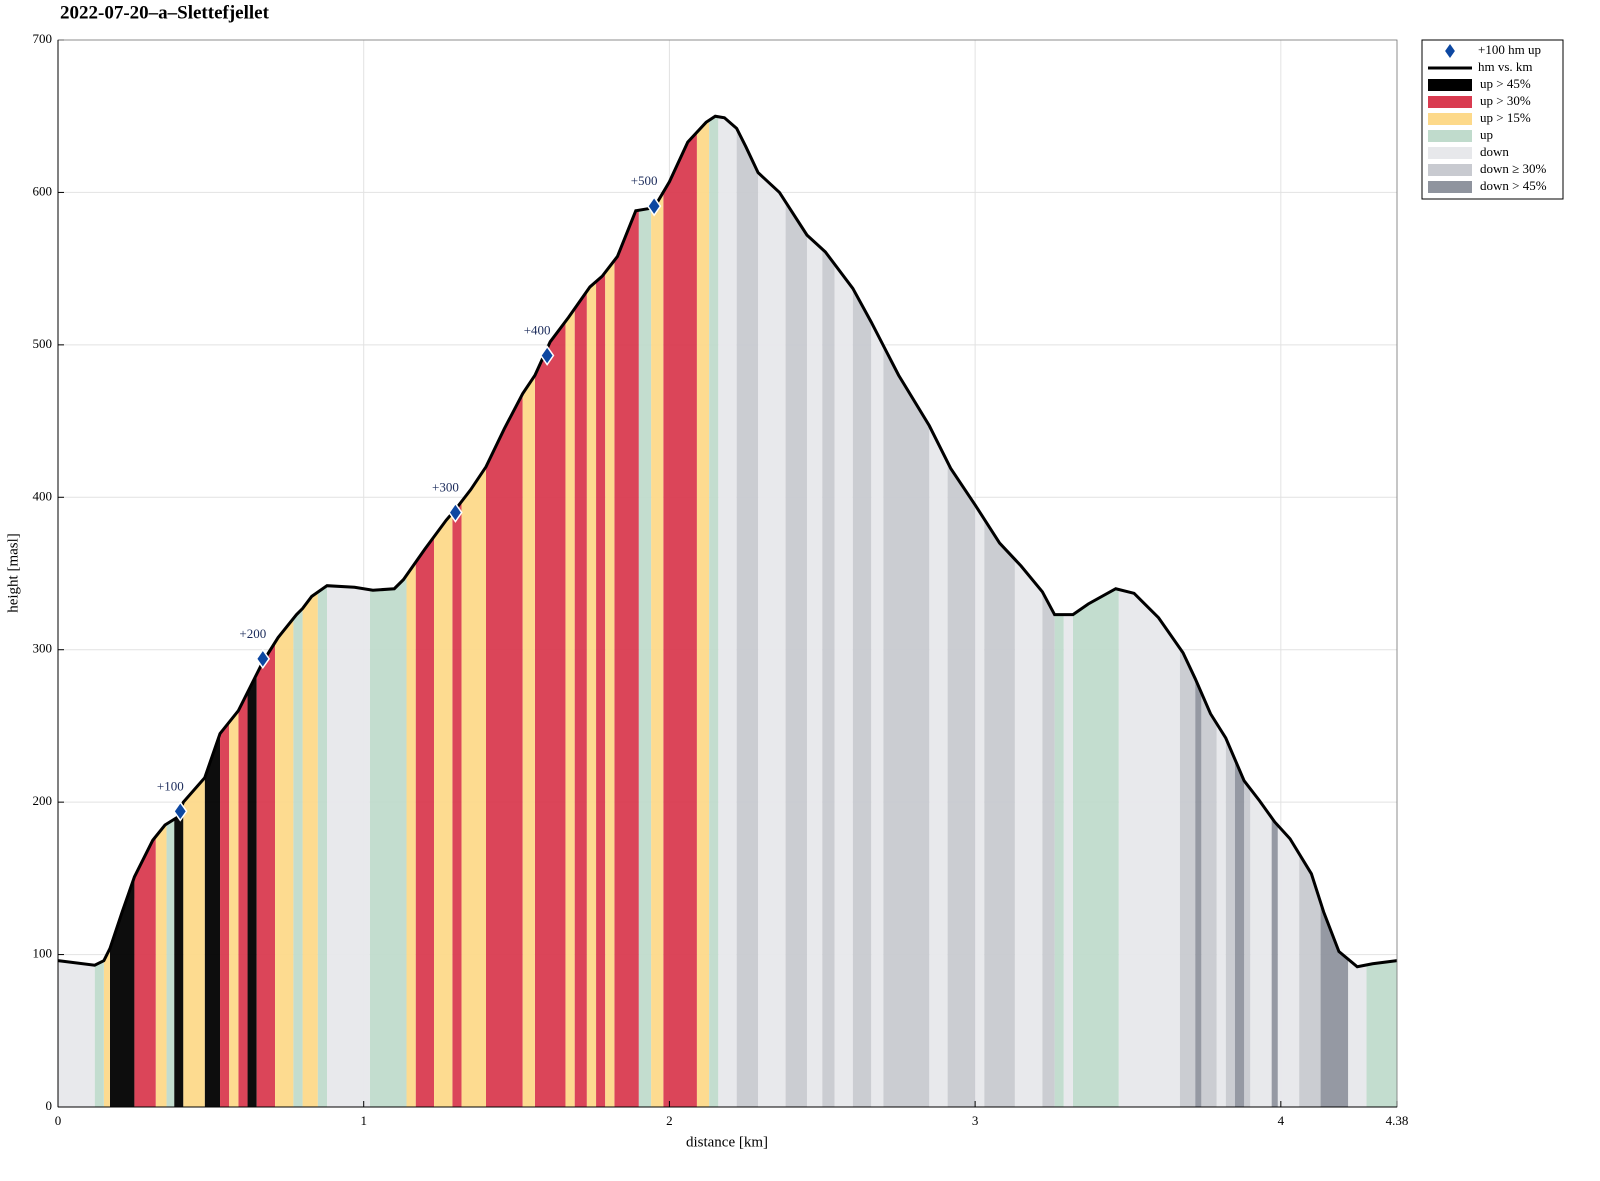 The height and width of the screenshot is (1181, 1600). What do you see at coordinates (1505, 100) in the screenshot?
I see `legend-label: up > 30%` at bounding box center [1505, 100].